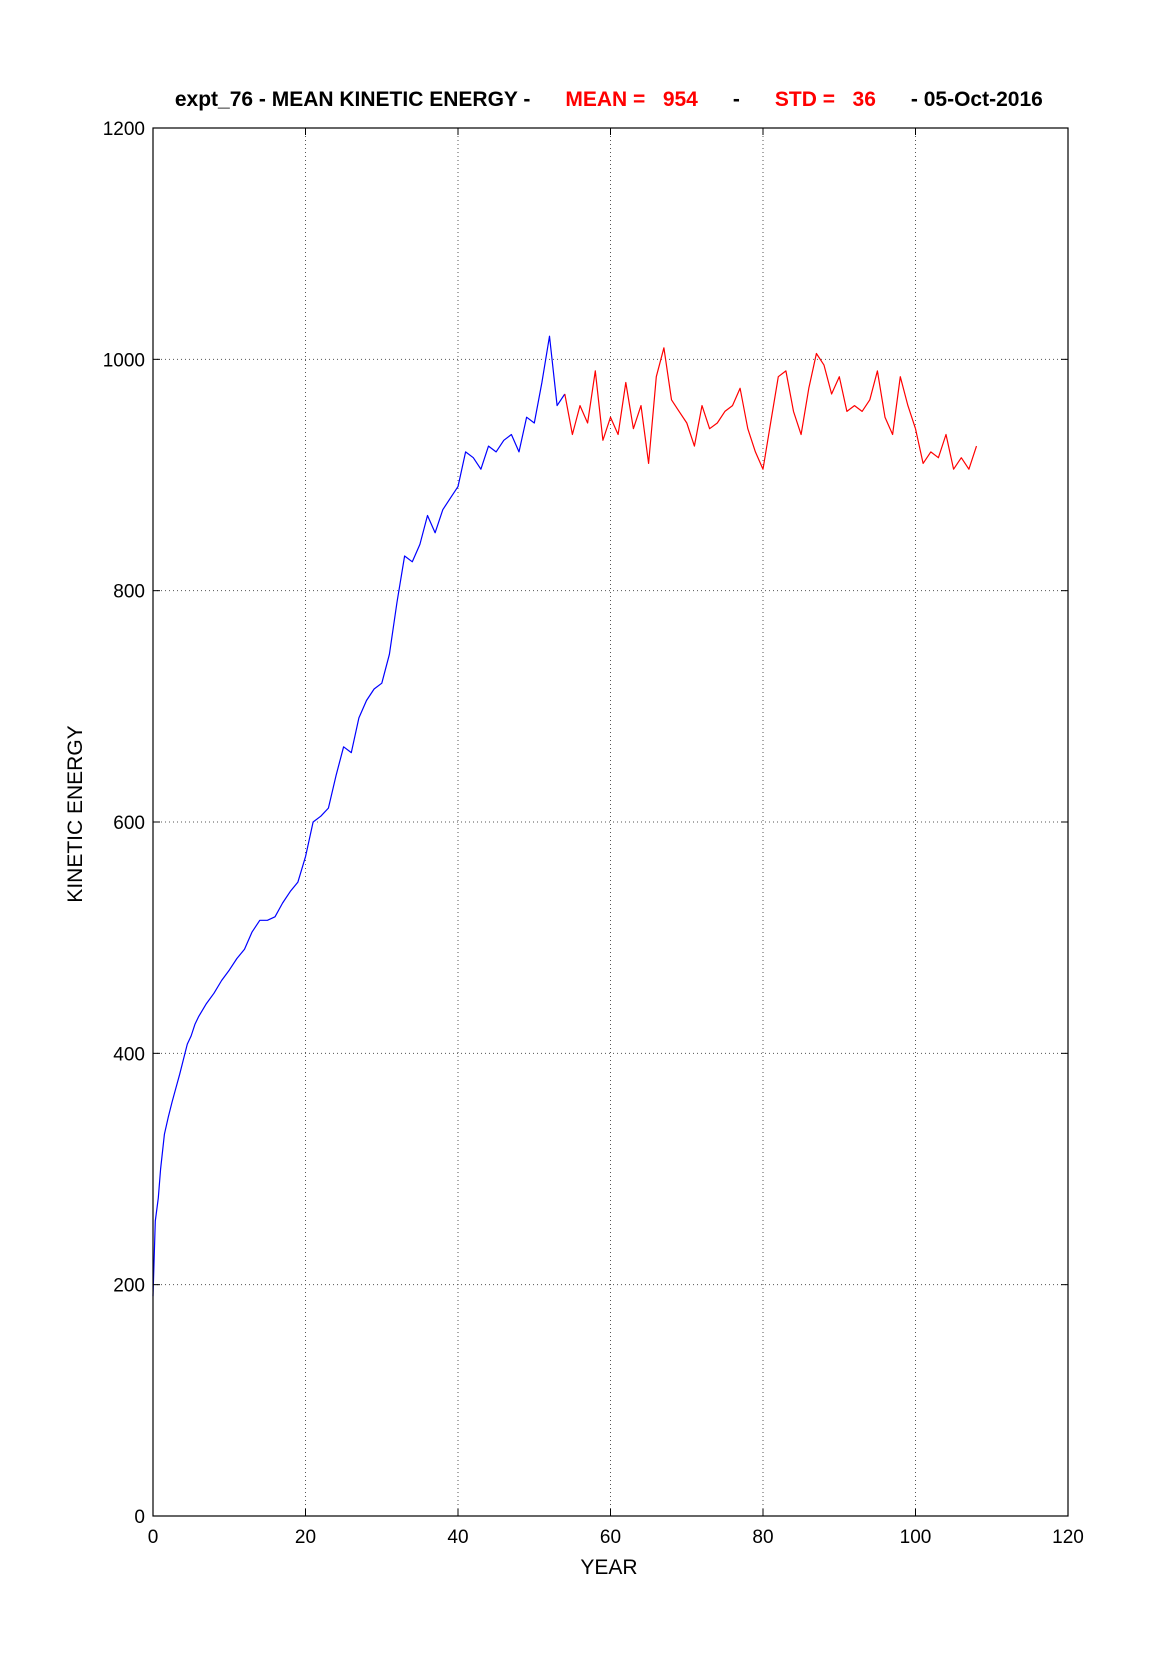 This screenshot has height=1679, width=1165. Describe the element at coordinates (974, 99) in the screenshot. I see `title-part-date: - 05-Oct-2016` at that location.